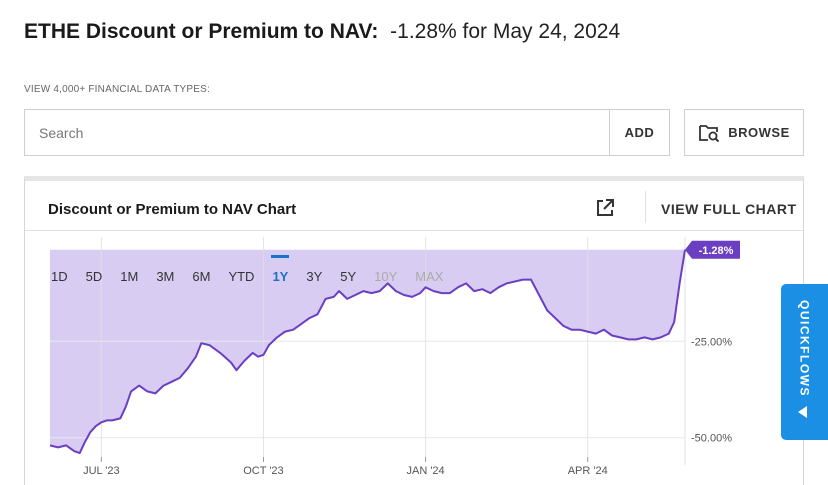 Image resolution: width=828 pixels, height=485 pixels. I want to click on folder-search-icon, so click(709, 133).